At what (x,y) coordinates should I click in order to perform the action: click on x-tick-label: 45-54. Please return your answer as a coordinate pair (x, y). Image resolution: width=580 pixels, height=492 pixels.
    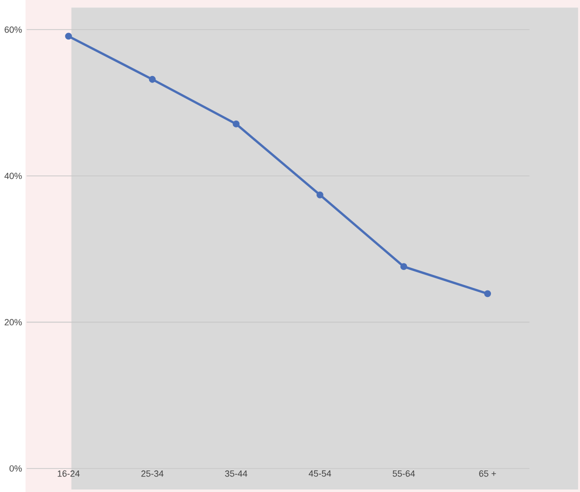
    Looking at the image, I should click on (320, 473).